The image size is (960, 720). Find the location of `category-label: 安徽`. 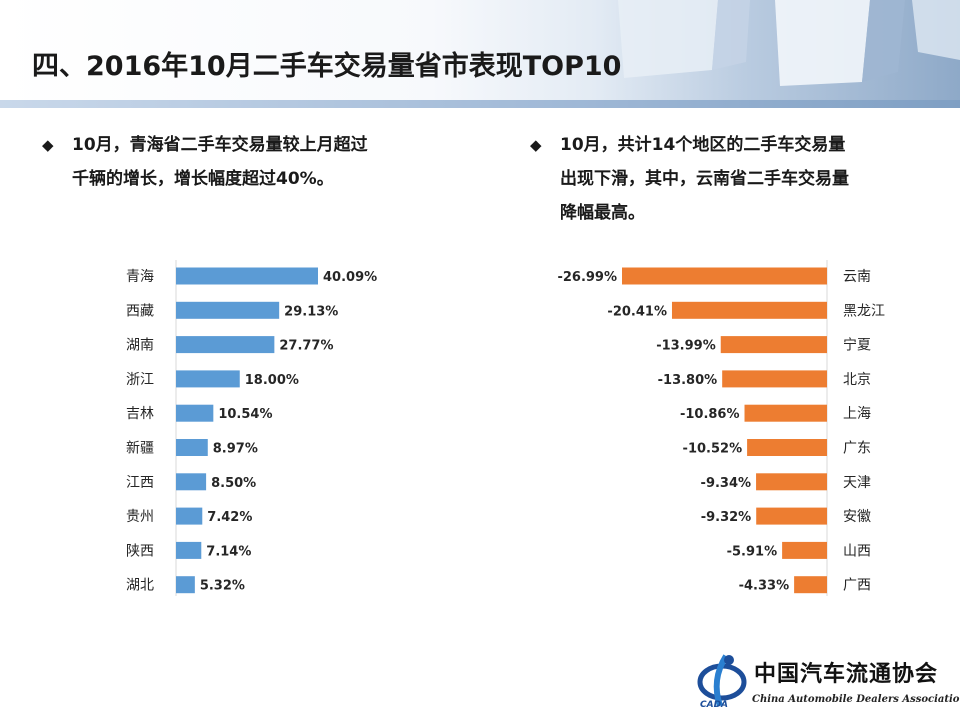

category-label: 安徽 is located at coordinates (857, 517).